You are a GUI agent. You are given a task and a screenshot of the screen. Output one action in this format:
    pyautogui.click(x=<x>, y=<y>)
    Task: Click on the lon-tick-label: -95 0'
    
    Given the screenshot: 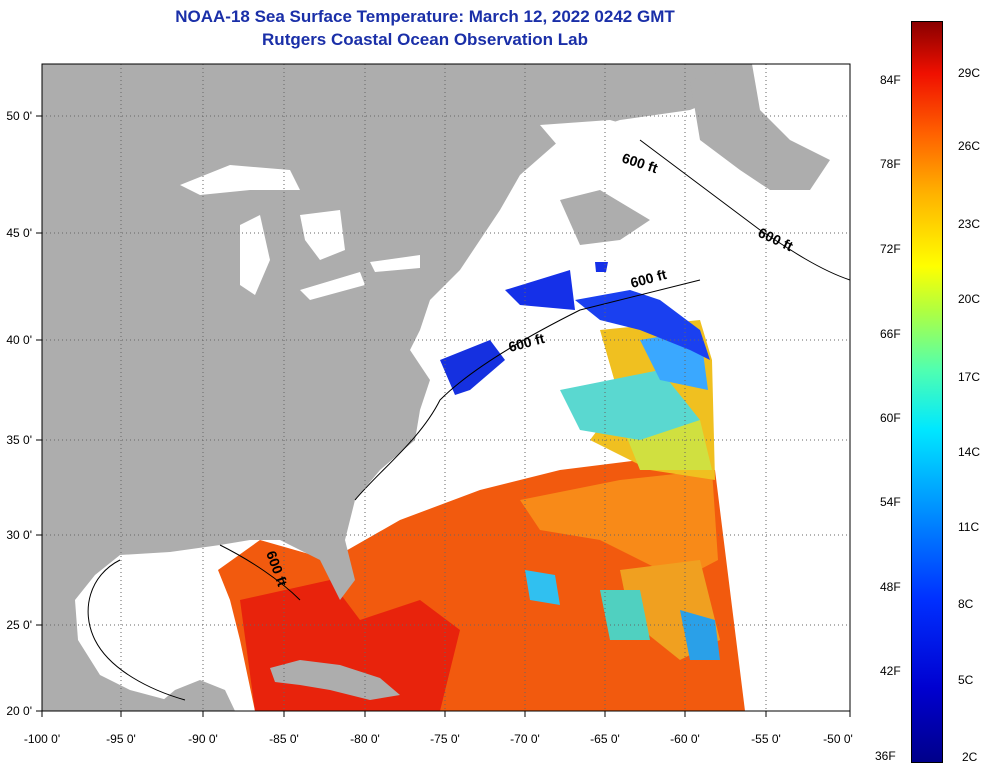 What is the action you would take?
    pyautogui.click(x=121, y=739)
    